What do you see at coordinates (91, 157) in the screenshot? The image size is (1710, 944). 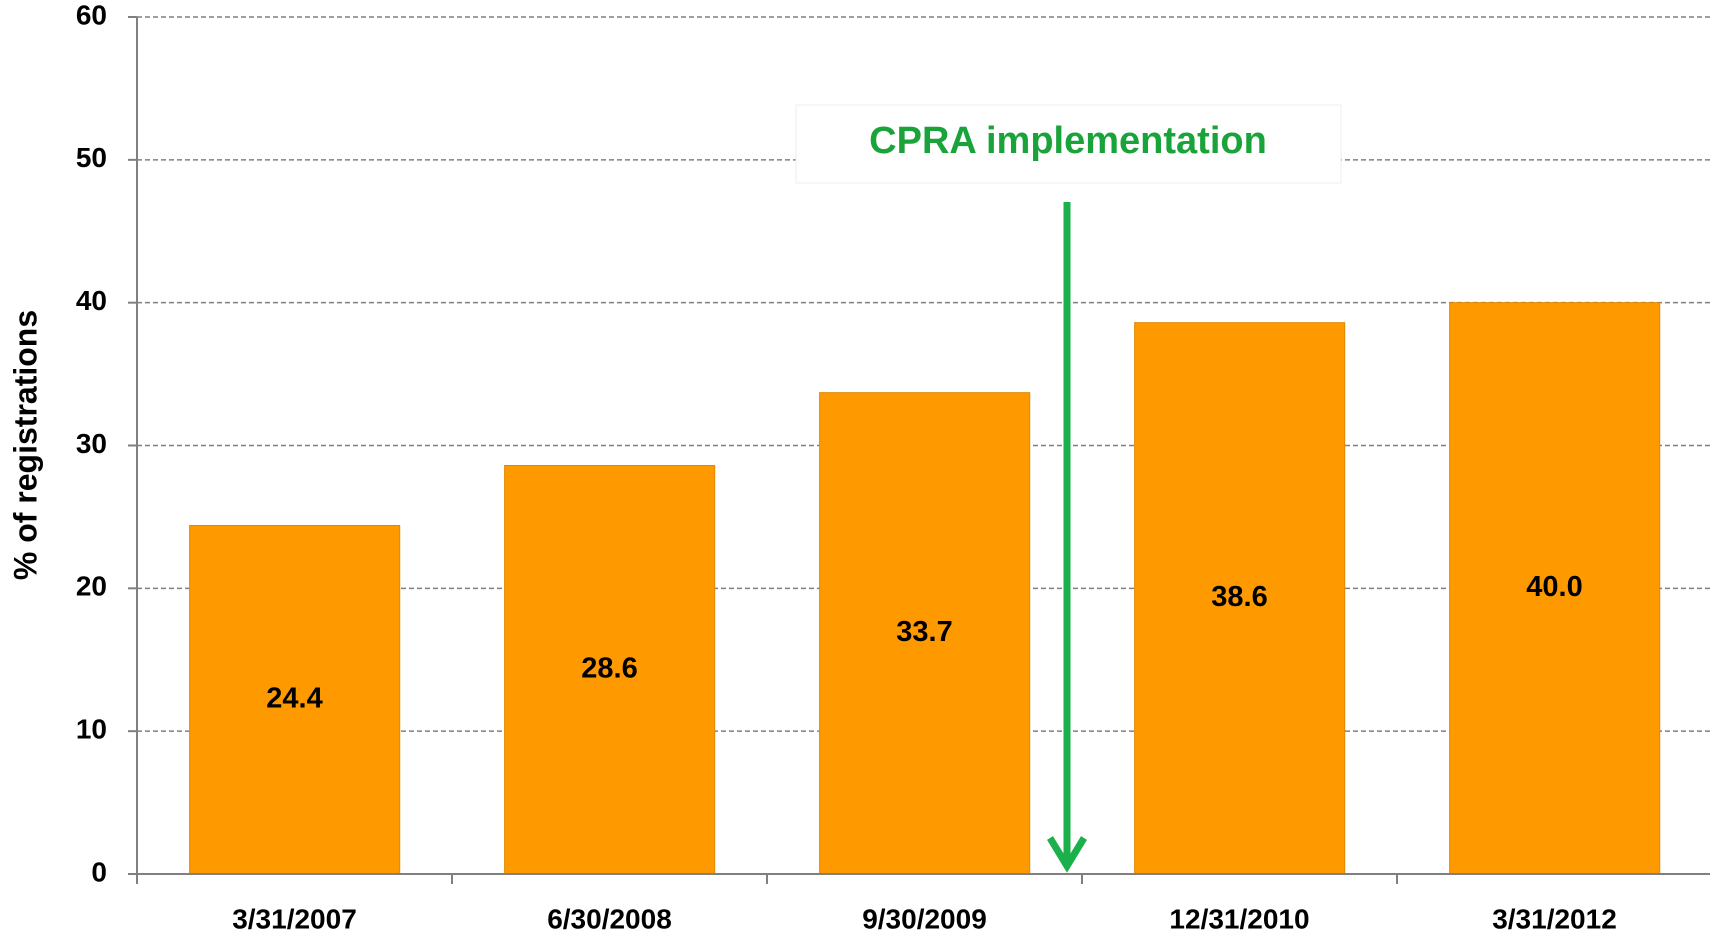 I see `y-tick-label: 50` at bounding box center [91, 157].